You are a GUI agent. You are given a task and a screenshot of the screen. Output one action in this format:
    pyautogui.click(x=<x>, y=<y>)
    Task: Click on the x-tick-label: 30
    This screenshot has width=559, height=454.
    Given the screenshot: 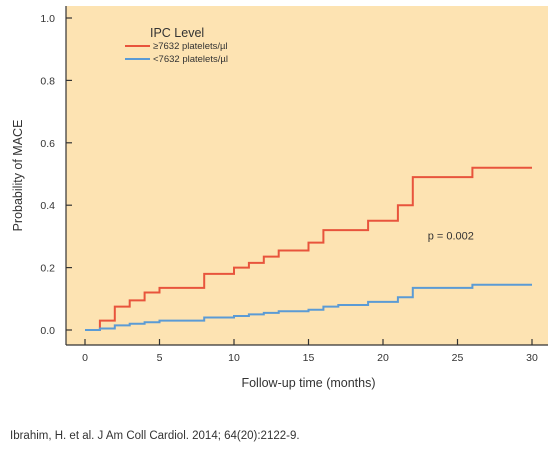 What is the action you would take?
    pyautogui.click(x=532, y=358)
    